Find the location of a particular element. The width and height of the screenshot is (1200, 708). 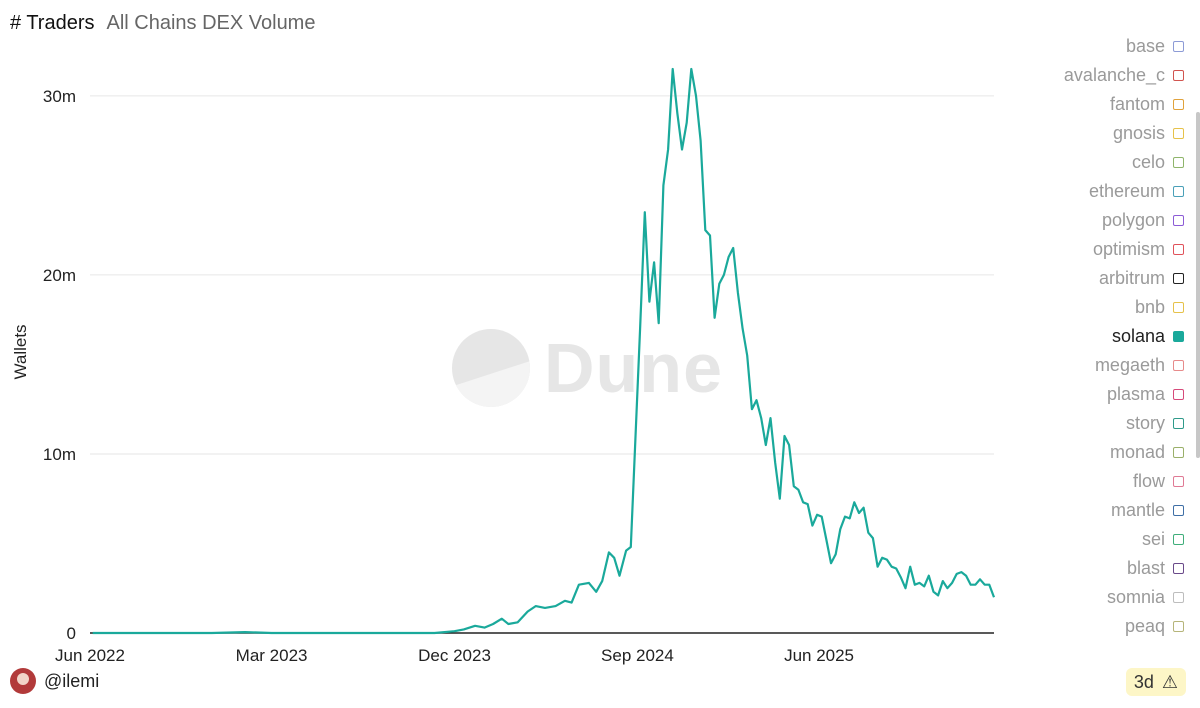

legend-item-blast: blast is located at coordinates (1155, 568).